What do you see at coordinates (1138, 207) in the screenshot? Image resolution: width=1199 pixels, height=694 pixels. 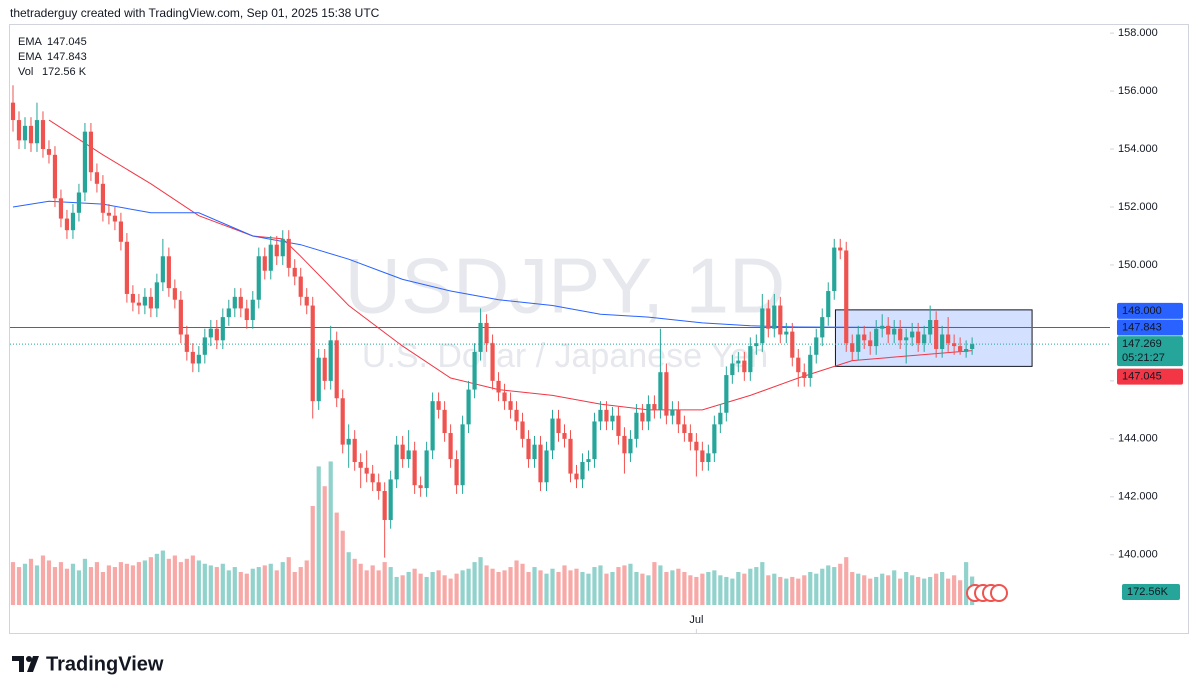 I see `y-tick-label: 152.000` at bounding box center [1138, 207].